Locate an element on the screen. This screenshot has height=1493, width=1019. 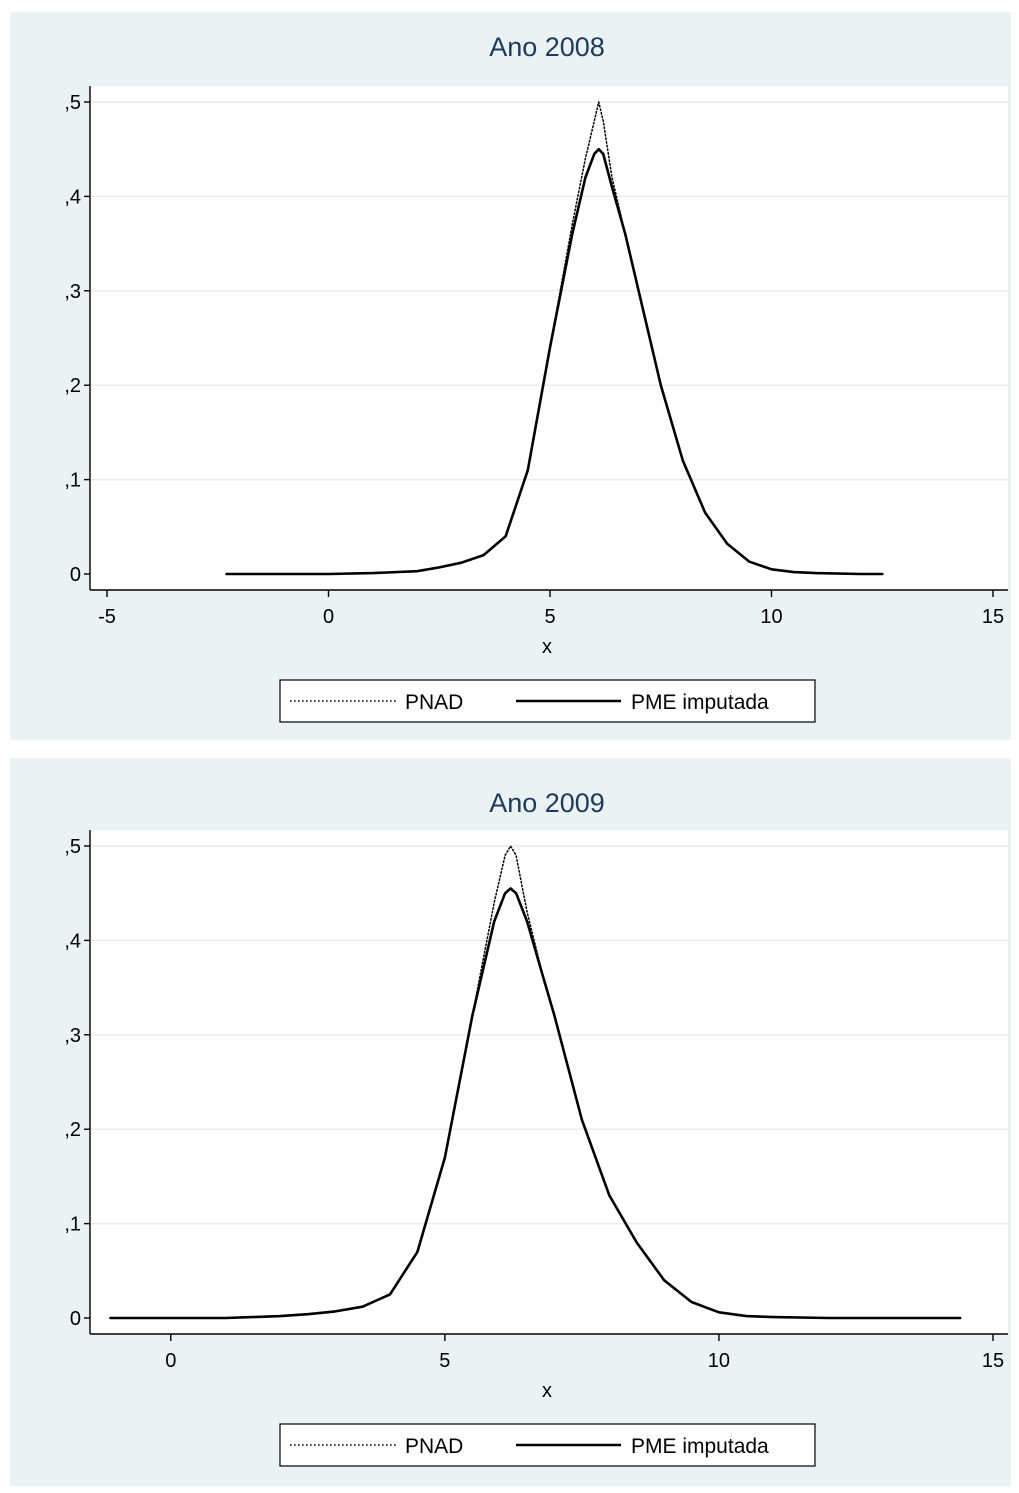
chart-title: Ano 2009 is located at coordinates (547, 803).